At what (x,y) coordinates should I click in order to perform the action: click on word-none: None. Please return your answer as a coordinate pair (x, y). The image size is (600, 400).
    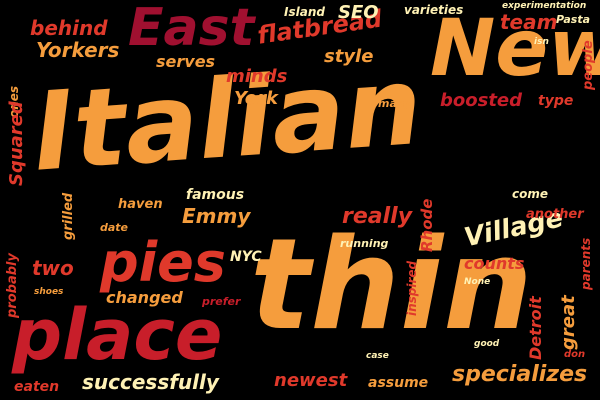
    Looking at the image, I should click on (477, 282).